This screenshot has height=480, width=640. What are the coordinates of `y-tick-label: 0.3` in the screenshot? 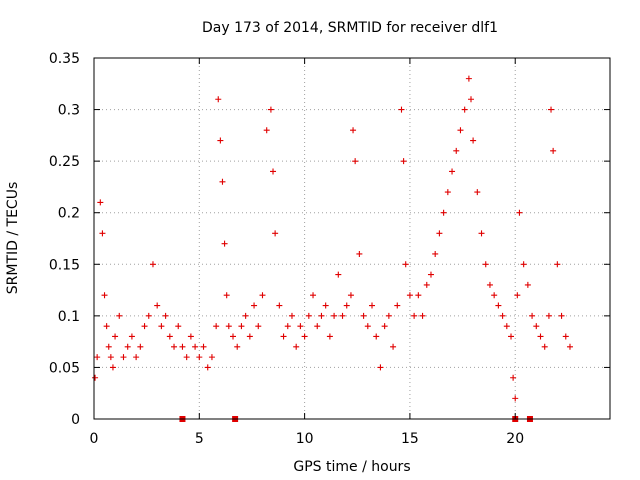 It's located at (69, 111).